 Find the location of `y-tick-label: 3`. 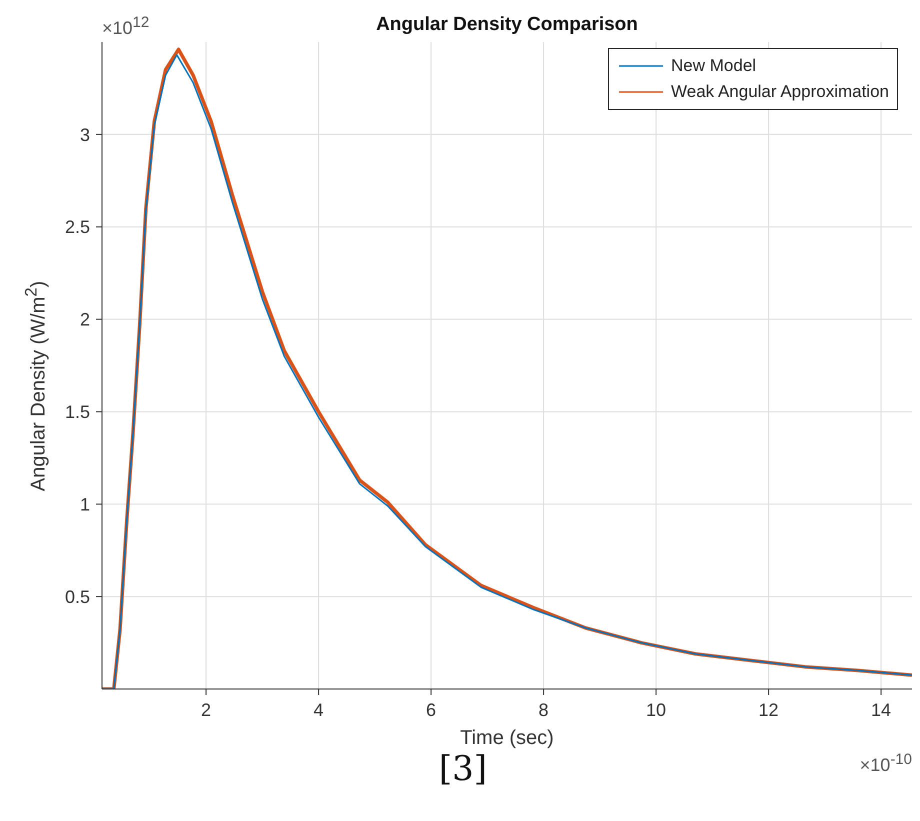

y-tick-label: 3 is located at coordinates (85, 134).